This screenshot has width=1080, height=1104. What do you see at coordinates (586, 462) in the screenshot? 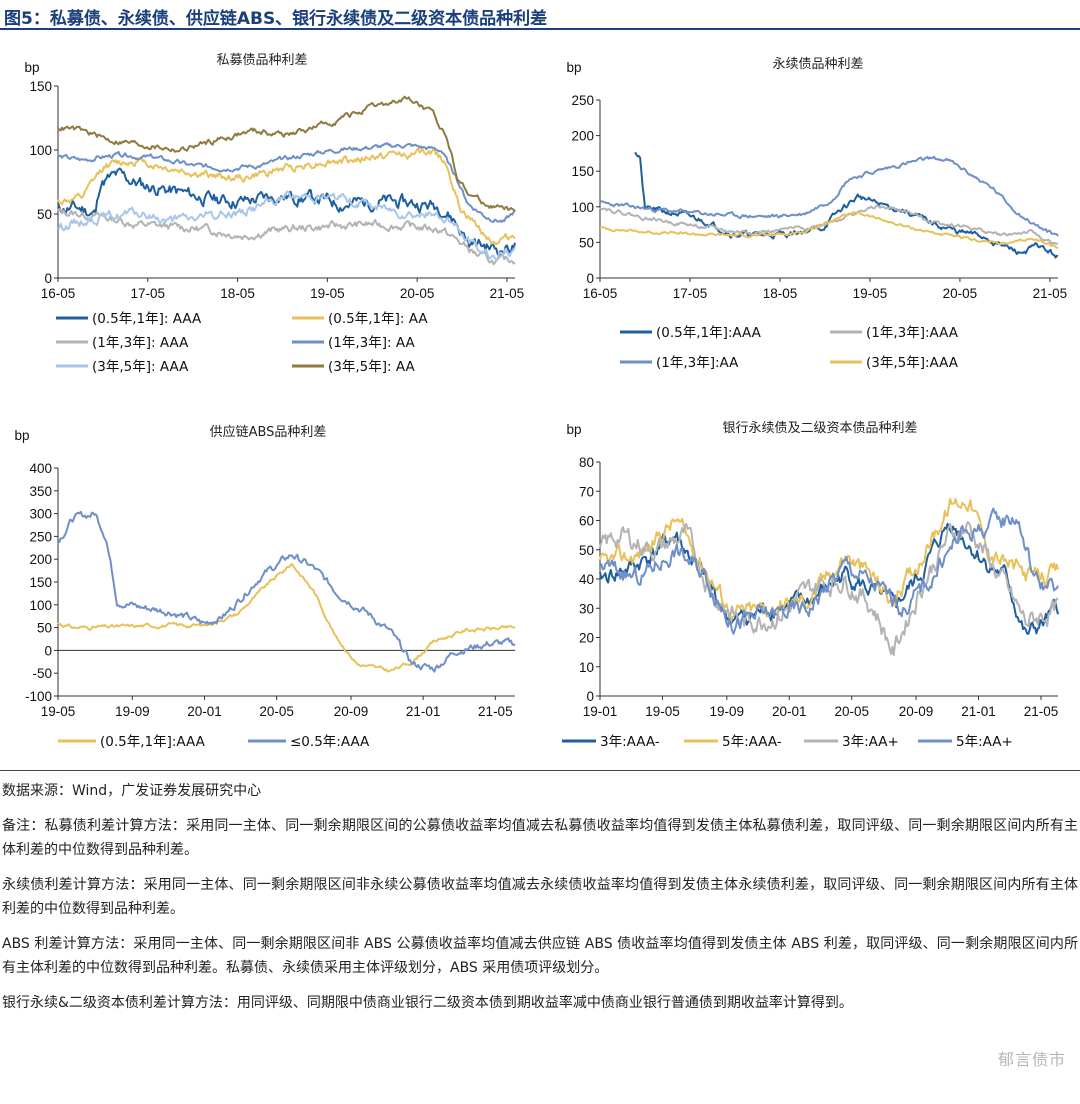
I see `y-tick-label: 80` at bounding box center [586, 462].